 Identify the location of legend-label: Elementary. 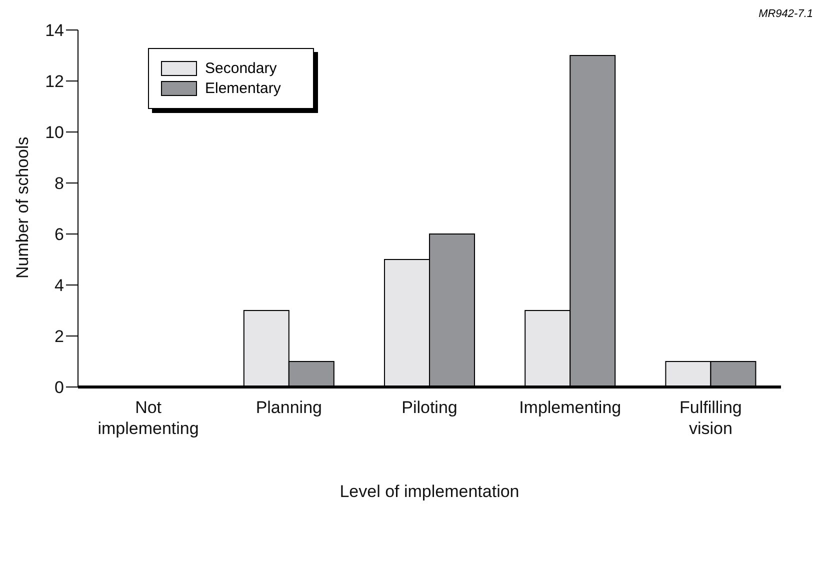
(243, 88).